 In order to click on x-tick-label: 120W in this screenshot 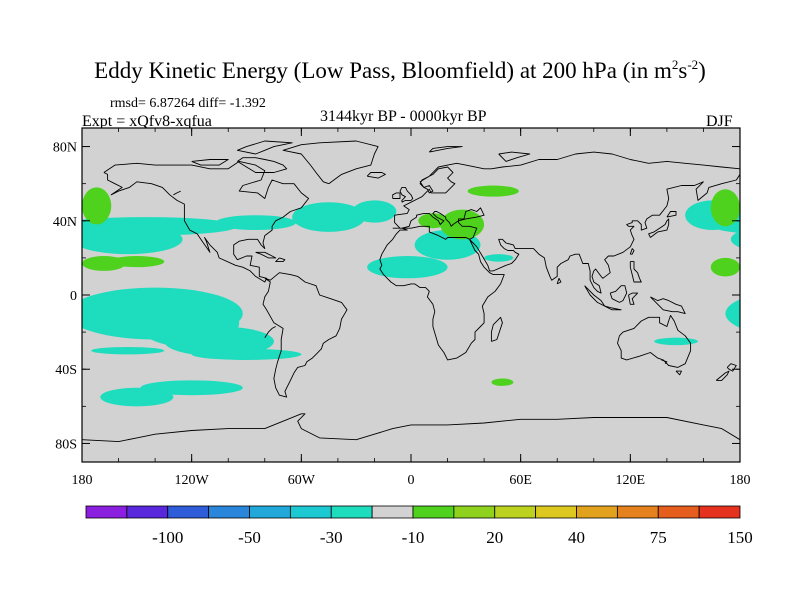, I will do `click(192, 480)`.